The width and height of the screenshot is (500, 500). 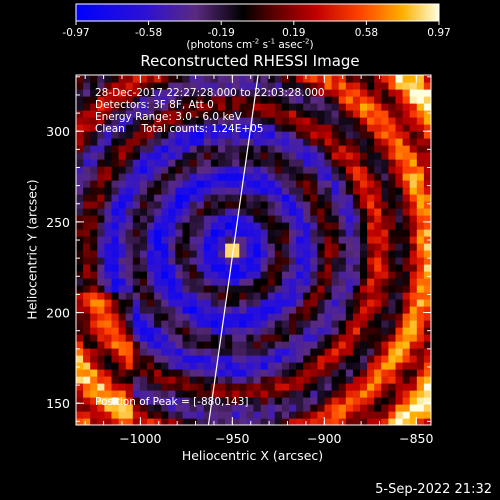 I want to click on y-tick-label: 250, so click(x=58, y=222).